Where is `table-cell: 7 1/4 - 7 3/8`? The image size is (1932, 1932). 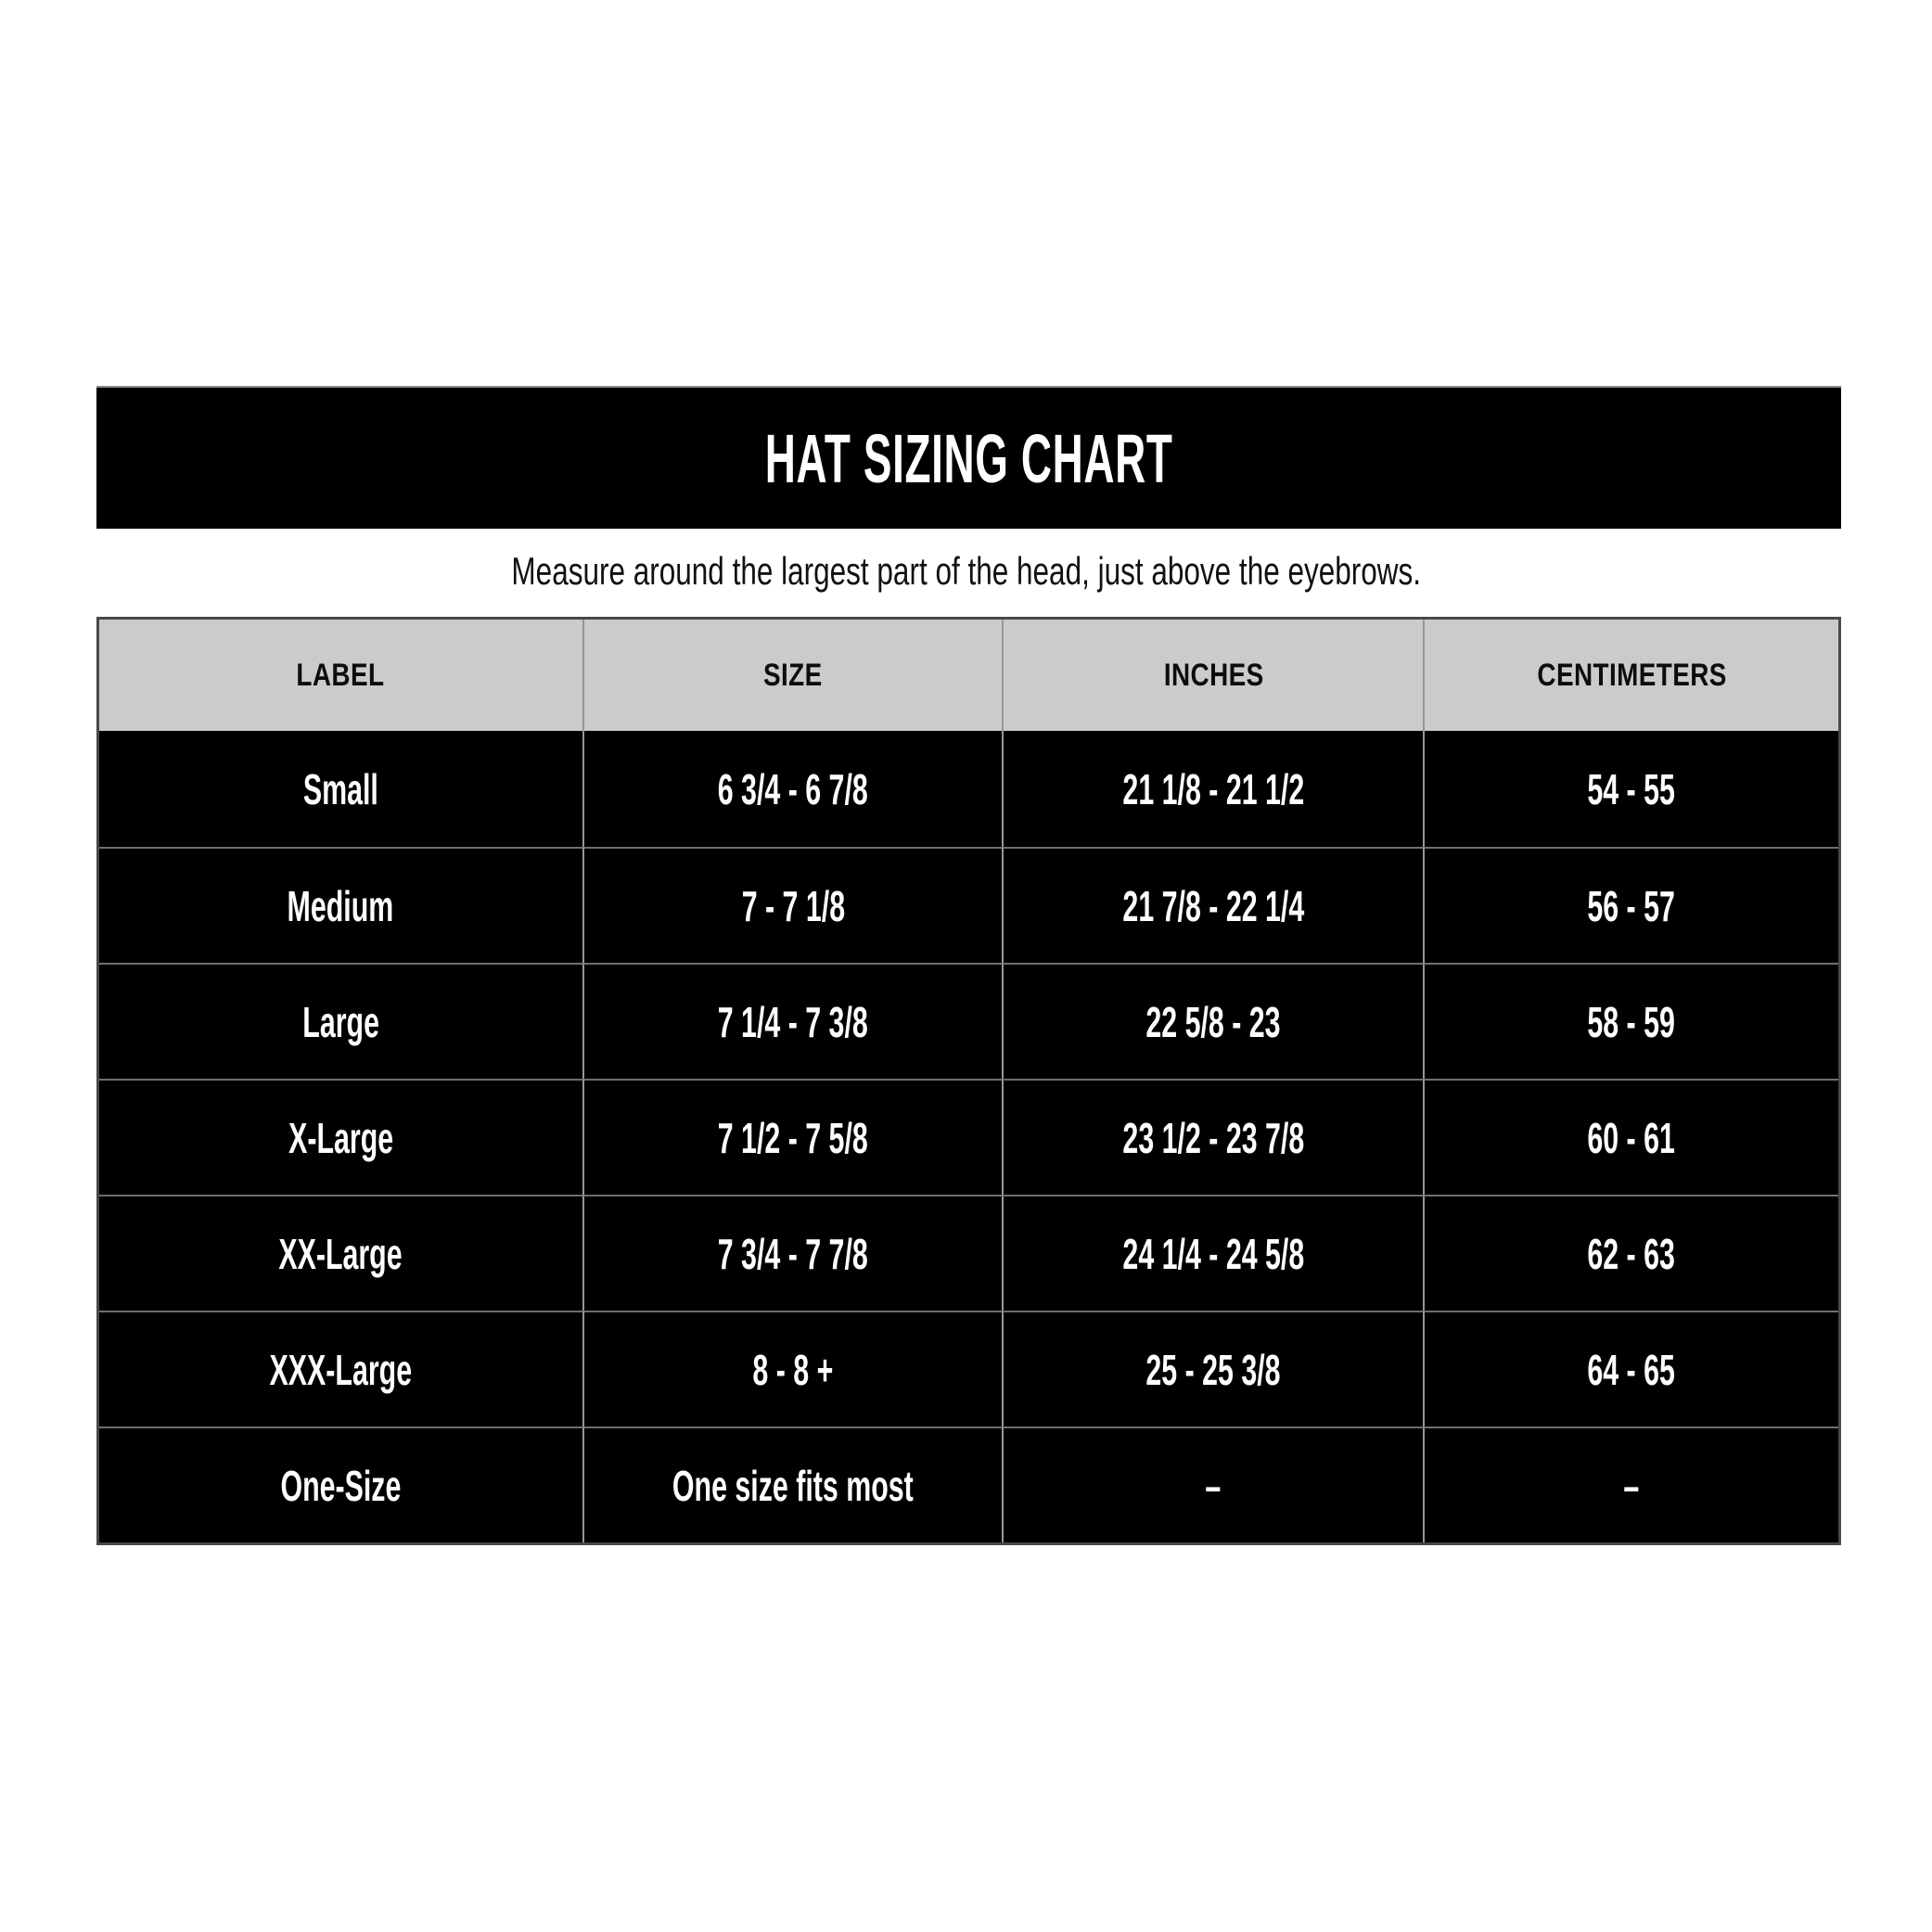 table-cell: 7 1/4 - 7 3/8 is located at coordinates (792, 1021).